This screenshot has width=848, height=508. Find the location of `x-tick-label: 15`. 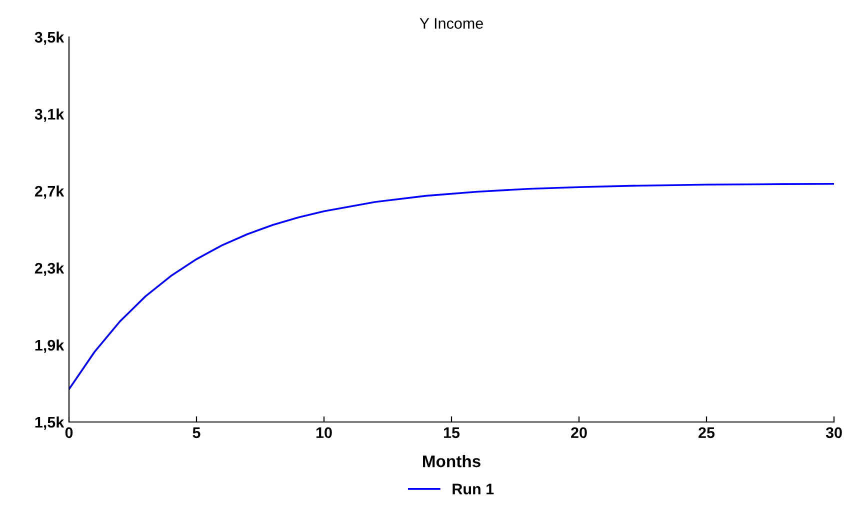

x-tick-label: 15 is located at coordinates (452, 432).